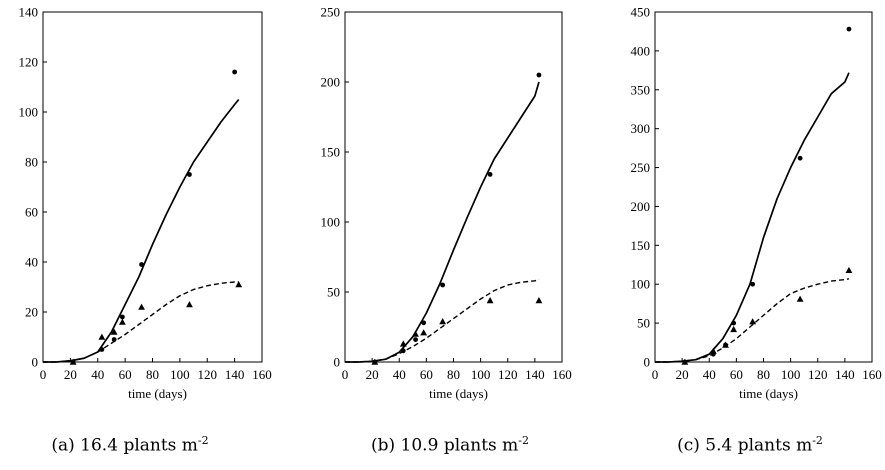 The height and width of the screenshot is (470, 885). Describe the element at coordinates (29, 12) in the screenshot. I see `y-tick-label-a: 140` at that location.